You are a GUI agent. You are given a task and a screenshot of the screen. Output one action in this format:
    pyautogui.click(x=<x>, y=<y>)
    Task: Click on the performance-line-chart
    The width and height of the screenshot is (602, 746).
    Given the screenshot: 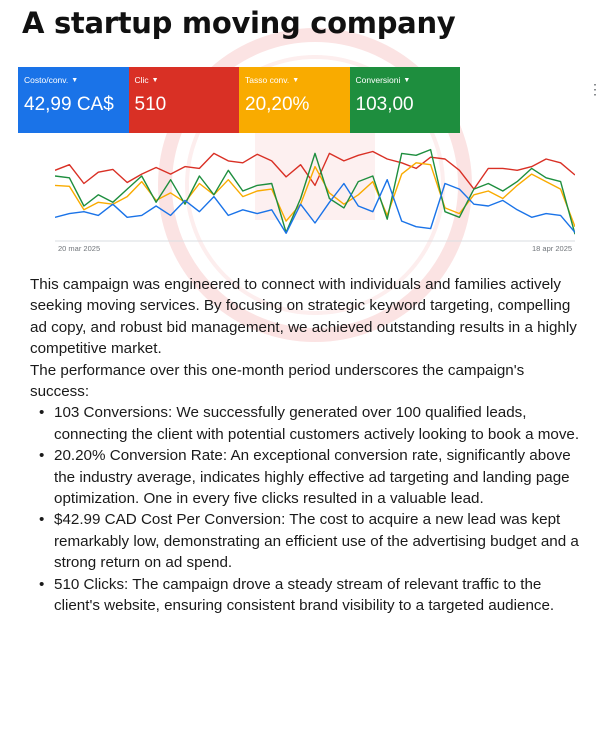 What is the action you would take?
    pyautogui.click(x=315, y=195)
    